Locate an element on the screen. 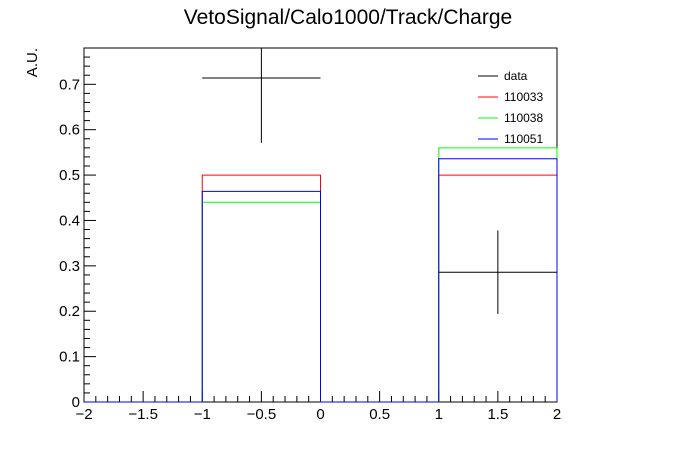  x-tick-label: −2 is located at coordinates (83, 414).